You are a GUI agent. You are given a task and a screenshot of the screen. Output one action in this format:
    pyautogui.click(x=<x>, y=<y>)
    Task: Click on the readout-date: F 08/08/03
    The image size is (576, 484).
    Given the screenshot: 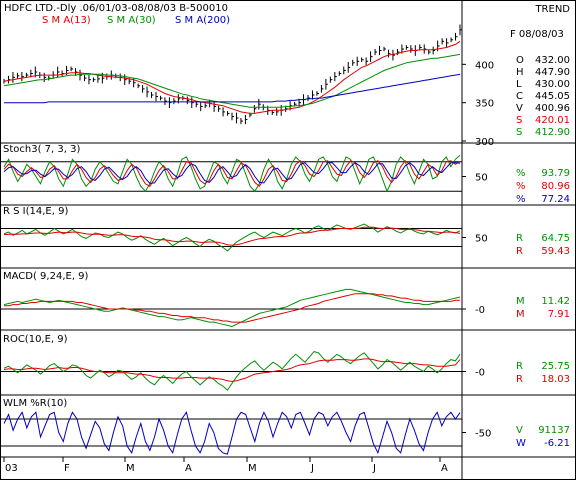 What is the action you would take?
    pyautogui.click(x=537, y=34)
    